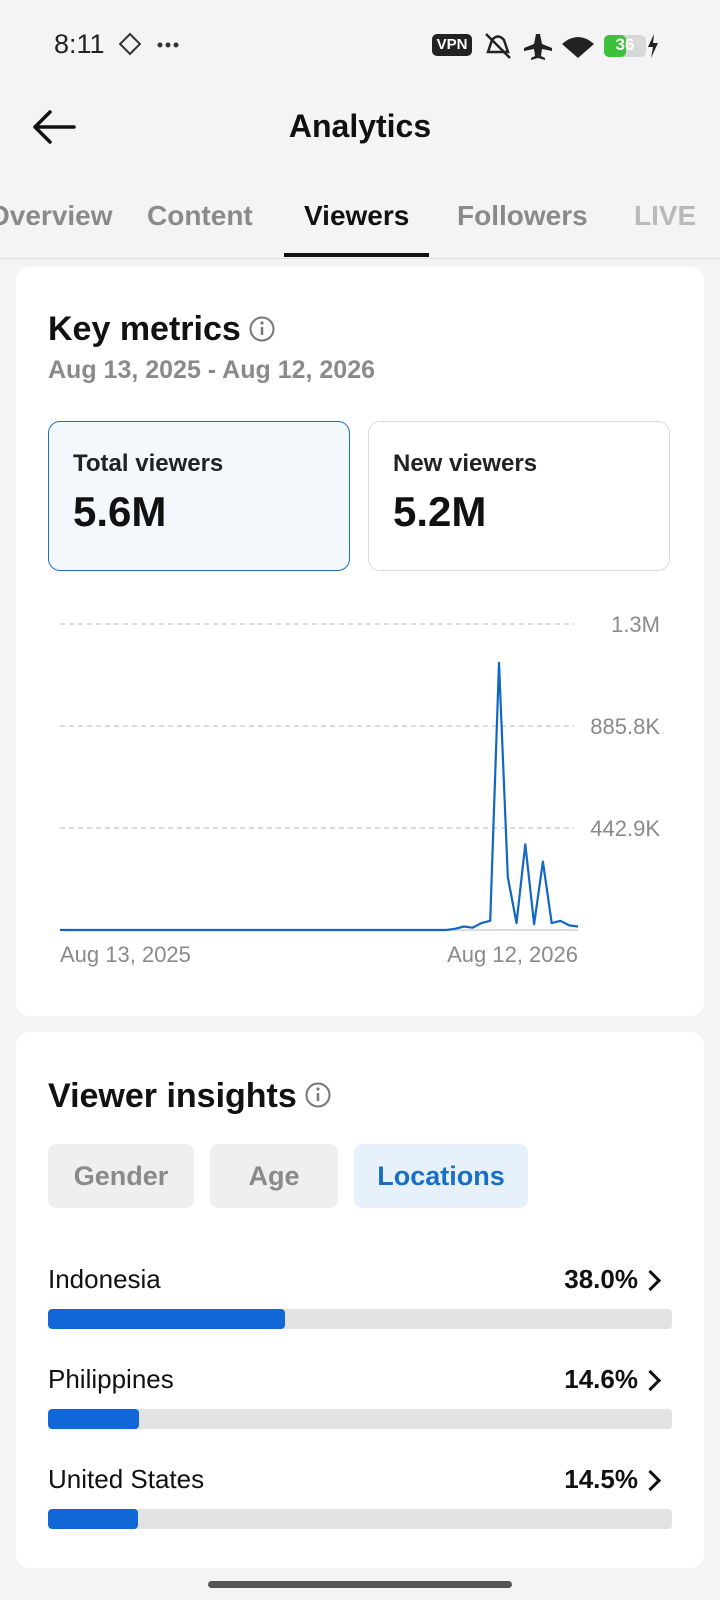 The width and height of the screenshot is (720, 1600). What do you see at coordinates (148, 44) in the screenshot?
I see `status-icons-left` at bounding box center [148, 44].